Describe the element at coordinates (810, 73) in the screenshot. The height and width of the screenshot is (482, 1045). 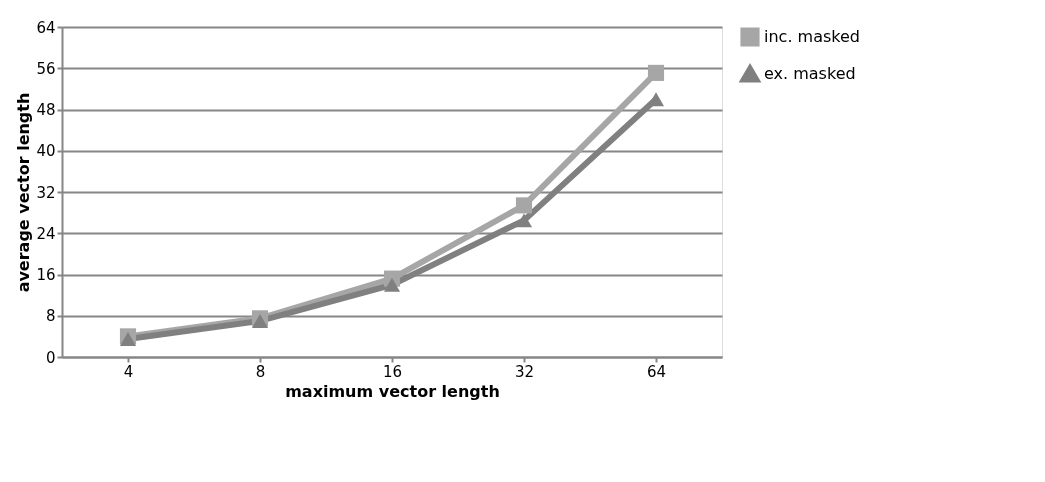
I see `legend-label: ex. masked` at that location.